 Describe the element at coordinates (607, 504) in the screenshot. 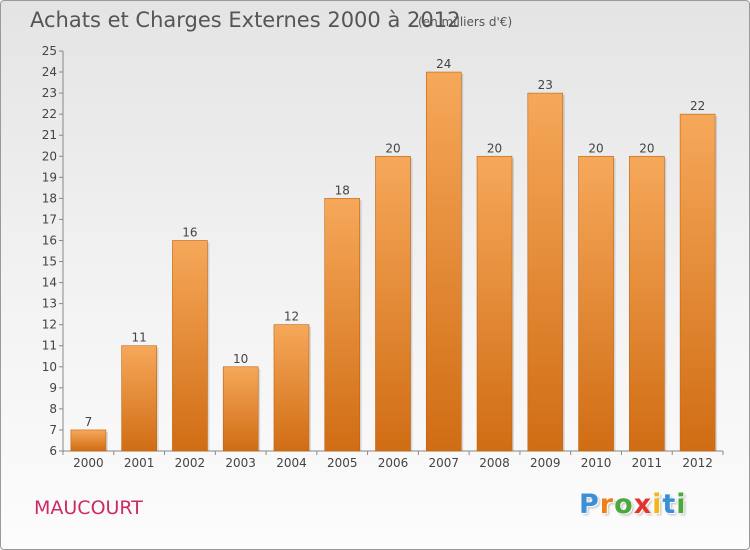

I see `logo-letter: r` at that location.